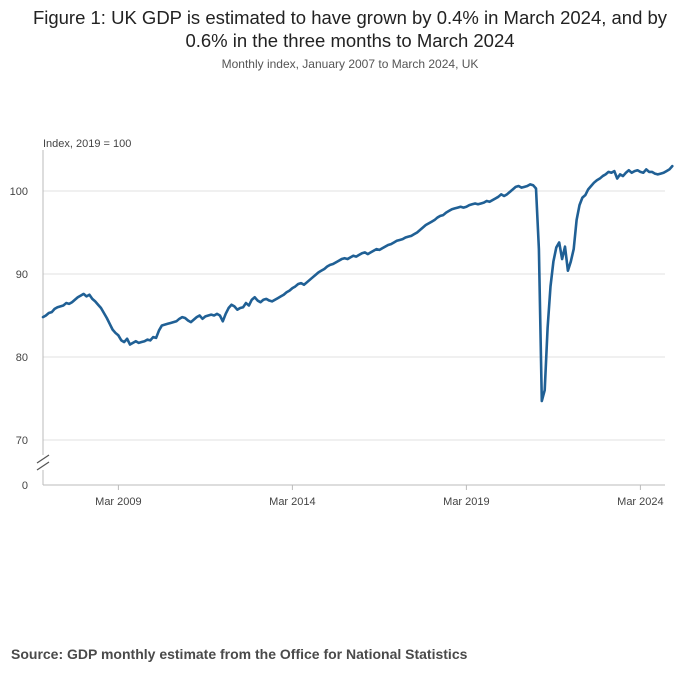  Describe the element at coordinates (87, 144) in the screenshot. I see `y-axis-label: Index, 2019 = 100` at that location.